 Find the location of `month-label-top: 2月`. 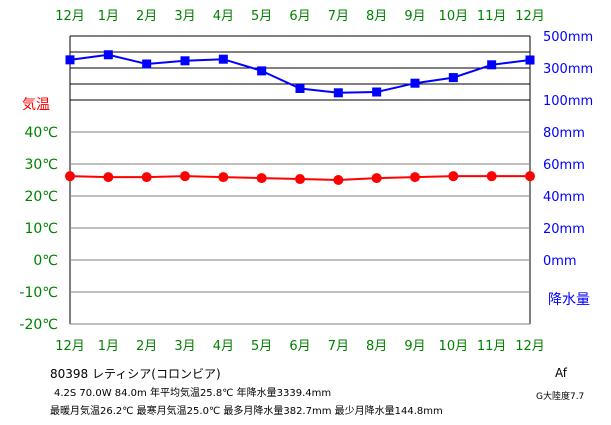

month-label-top: 2月 is located at coordinates (146, 16).